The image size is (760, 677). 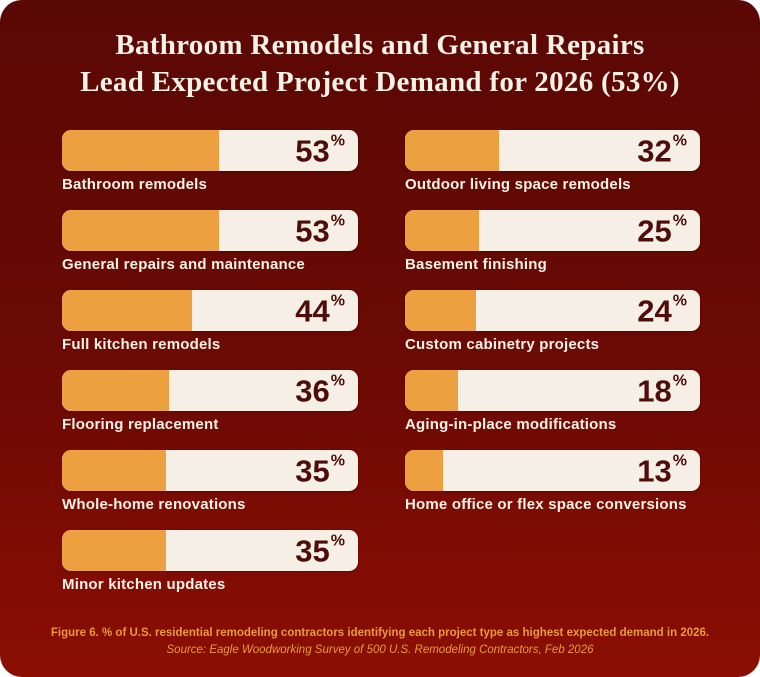 I want to click on bar-value: 18%, so click(x=662, y=390).